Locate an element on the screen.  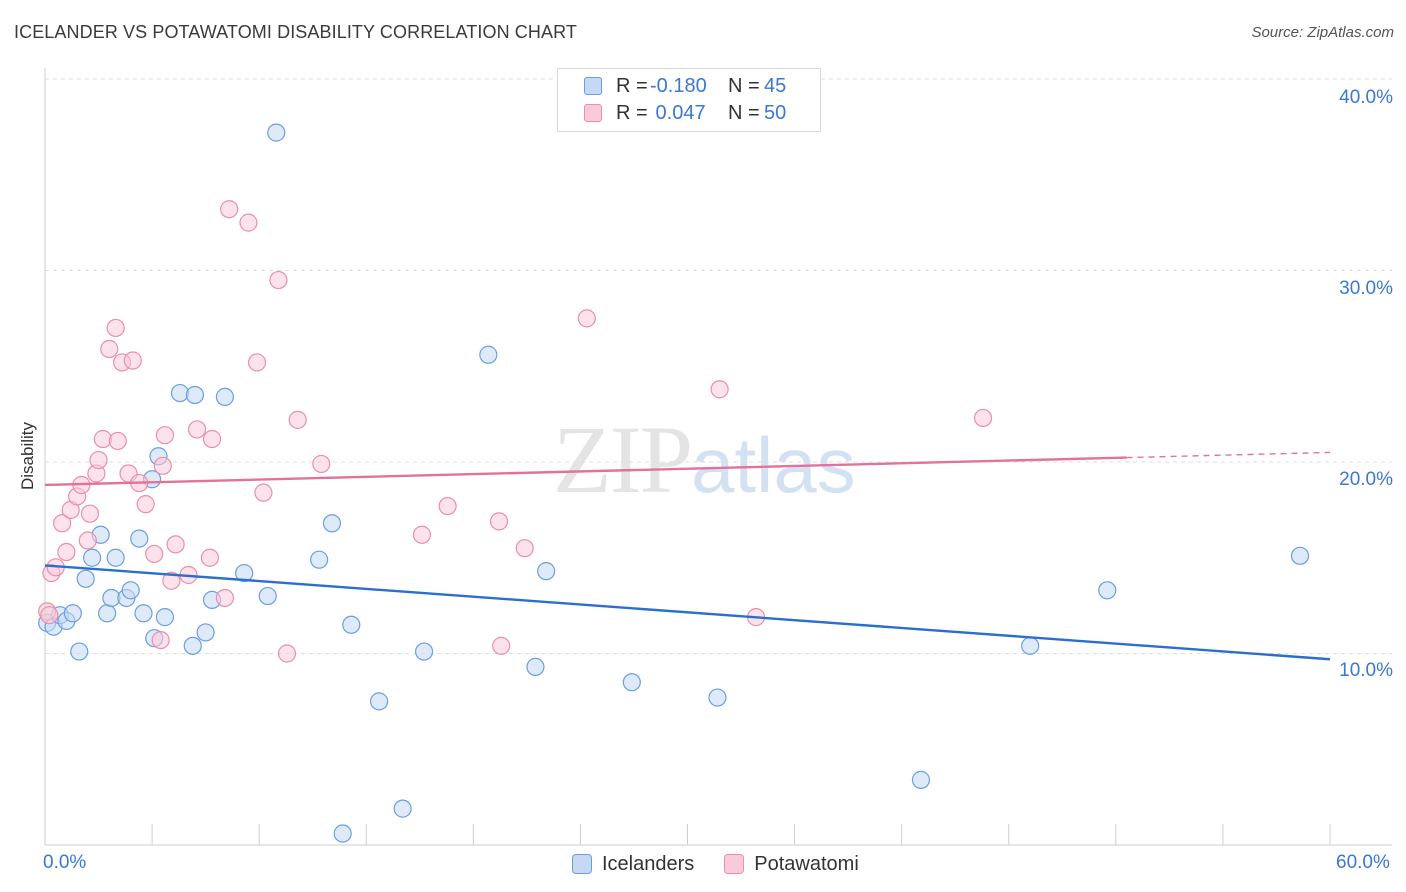
x-tick-label-min: 0.0% is located at coordinates (65, 862).